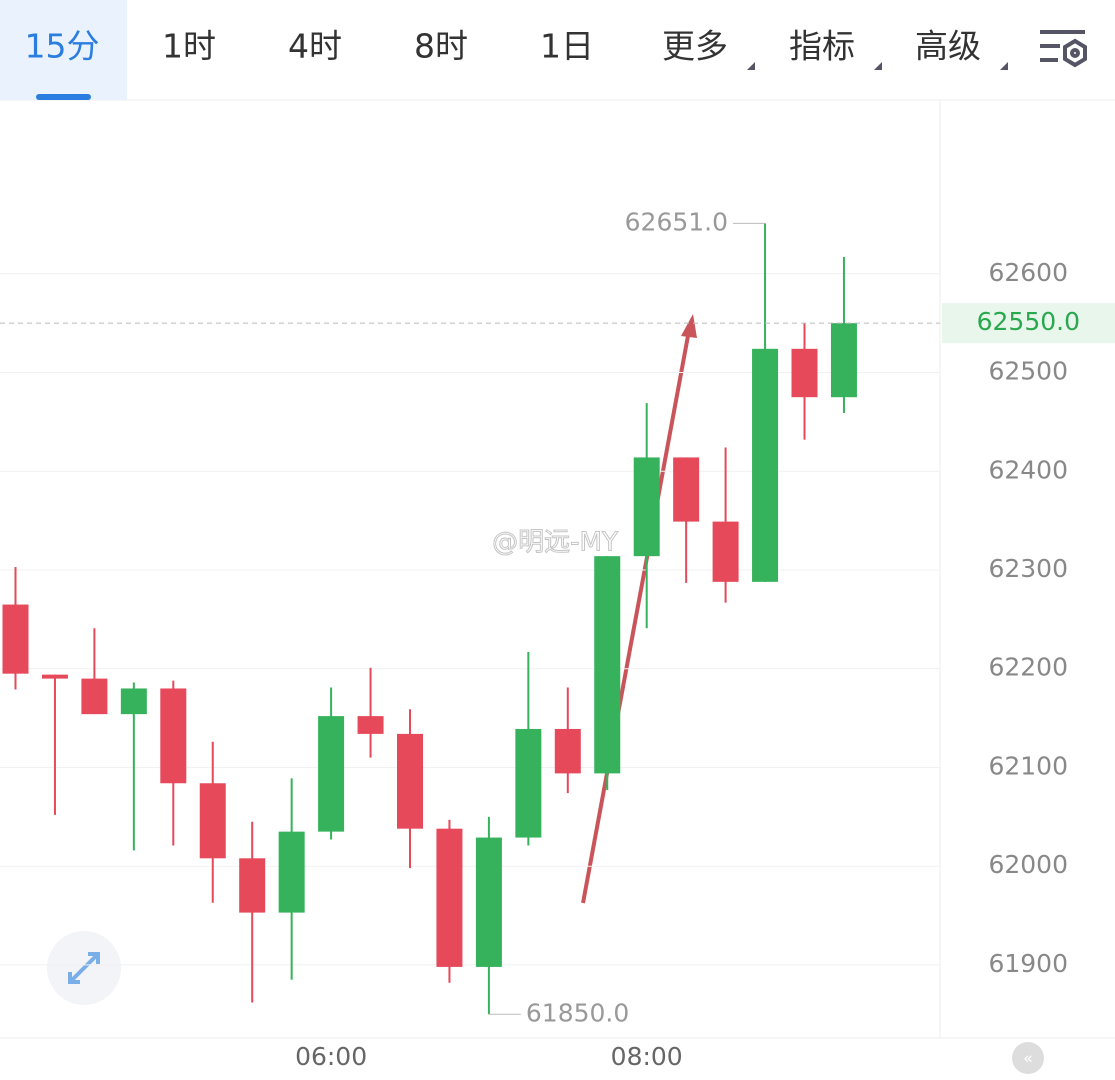 This screenshot has height=1080, width=1115. I want to click on x-tick-label: 08:00, so click(647, 1056).